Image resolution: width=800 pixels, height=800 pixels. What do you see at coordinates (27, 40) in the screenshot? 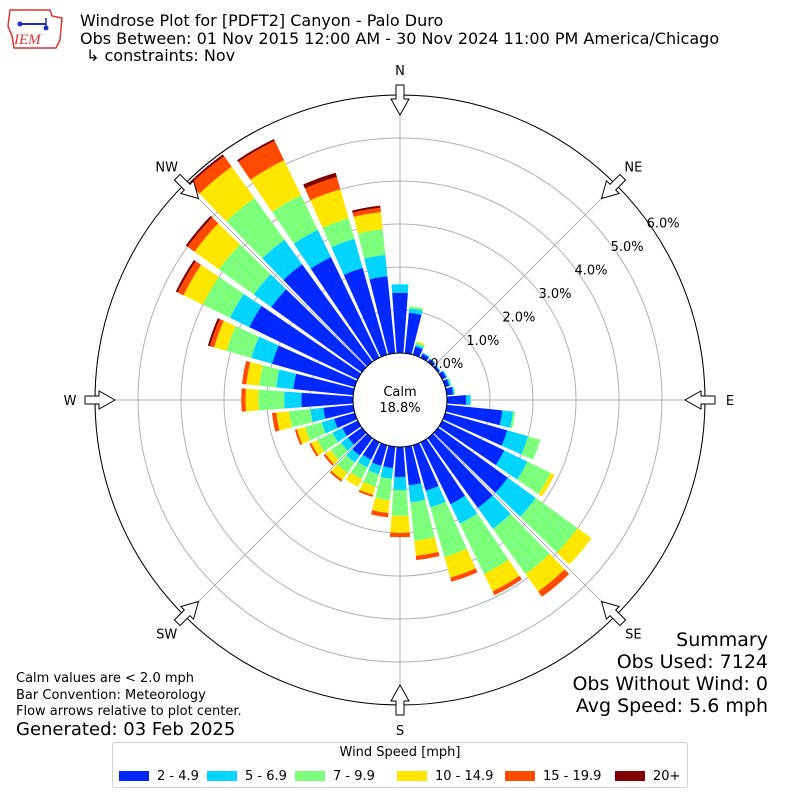
I see `svg-text: IEM` at bounding box center [27, 40].